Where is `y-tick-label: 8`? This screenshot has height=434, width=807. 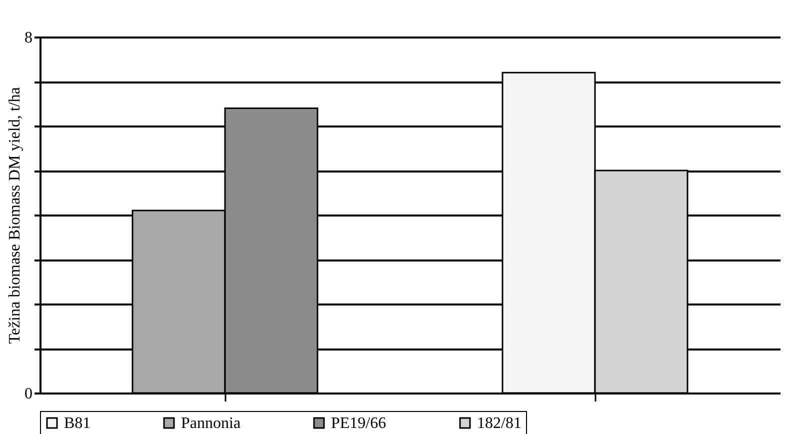 y-tick-label: 8 is located at coordinates (28, 38).